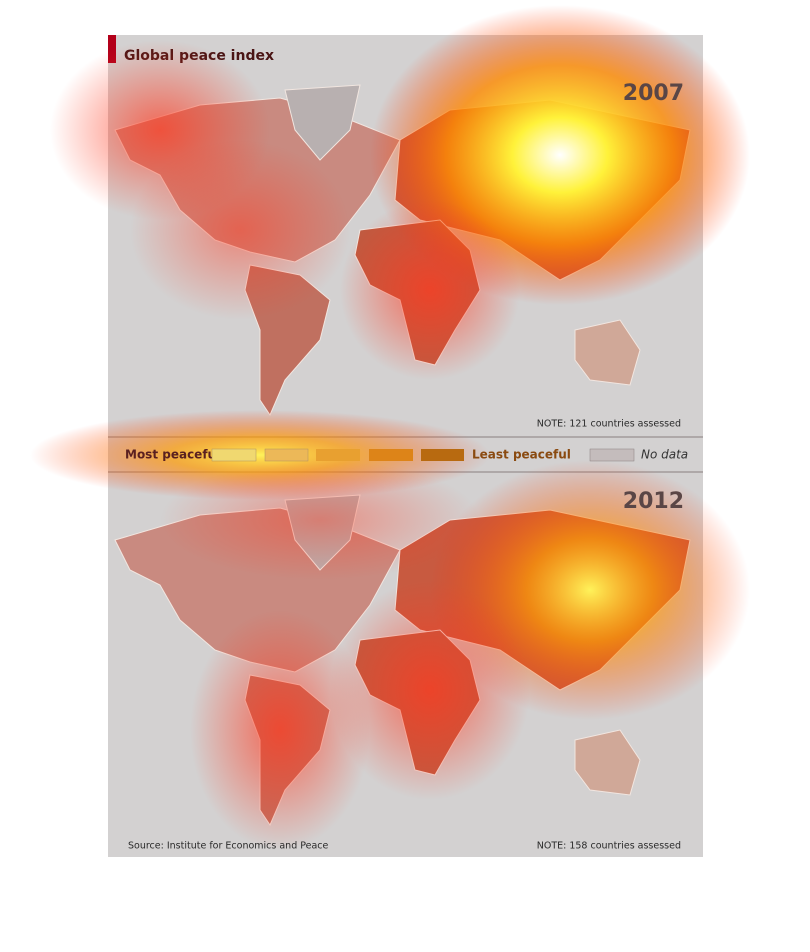 The width and height of the screenshot is (810, 952). I want to click on year: 2012, so click(653, 501).